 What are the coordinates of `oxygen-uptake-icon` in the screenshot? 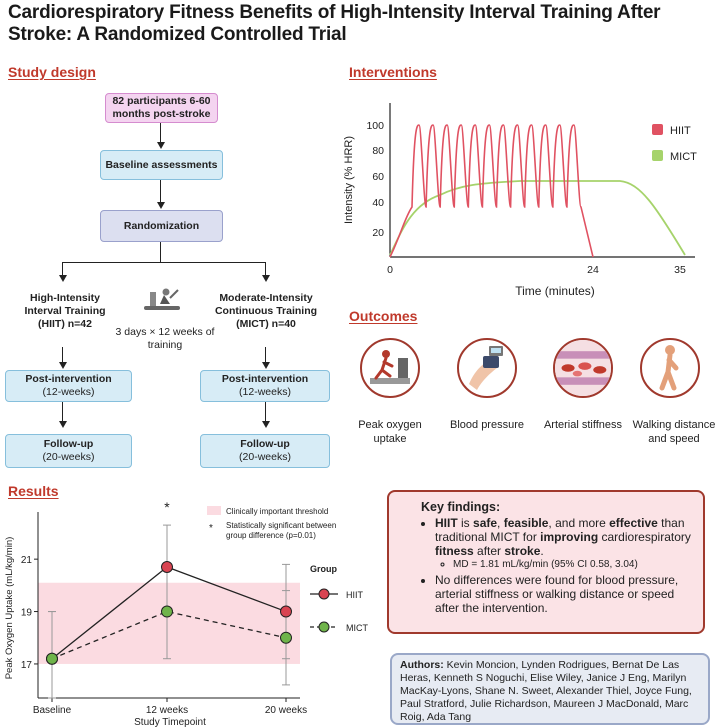 It's located at (390, 368).